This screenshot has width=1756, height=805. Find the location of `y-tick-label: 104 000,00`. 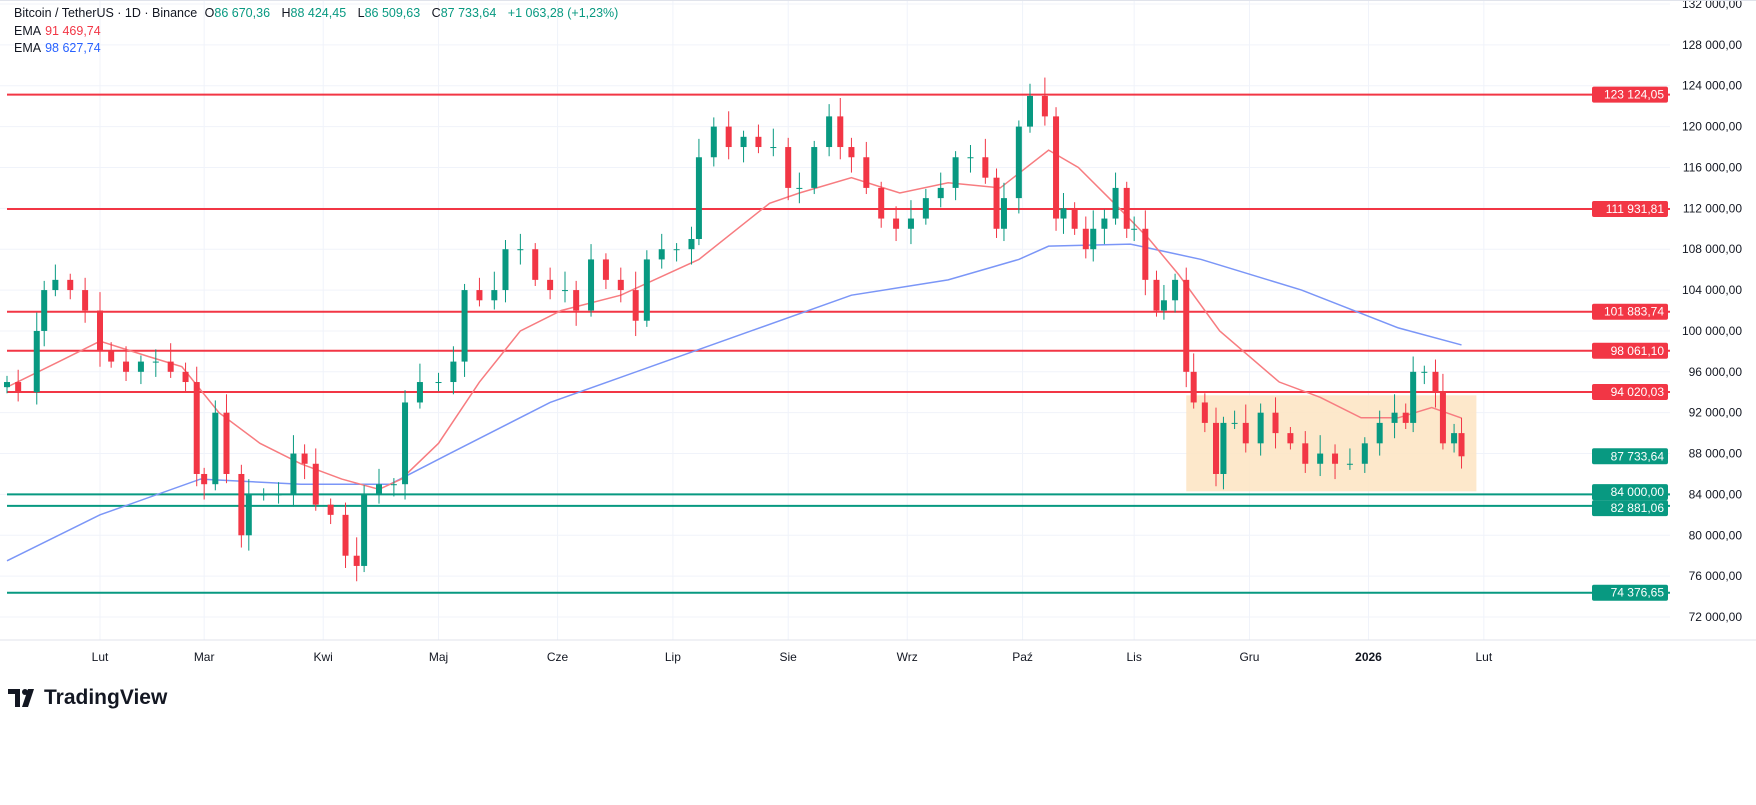

y-tick-label: 104 000,00 is located at coordinates (1712, 290).